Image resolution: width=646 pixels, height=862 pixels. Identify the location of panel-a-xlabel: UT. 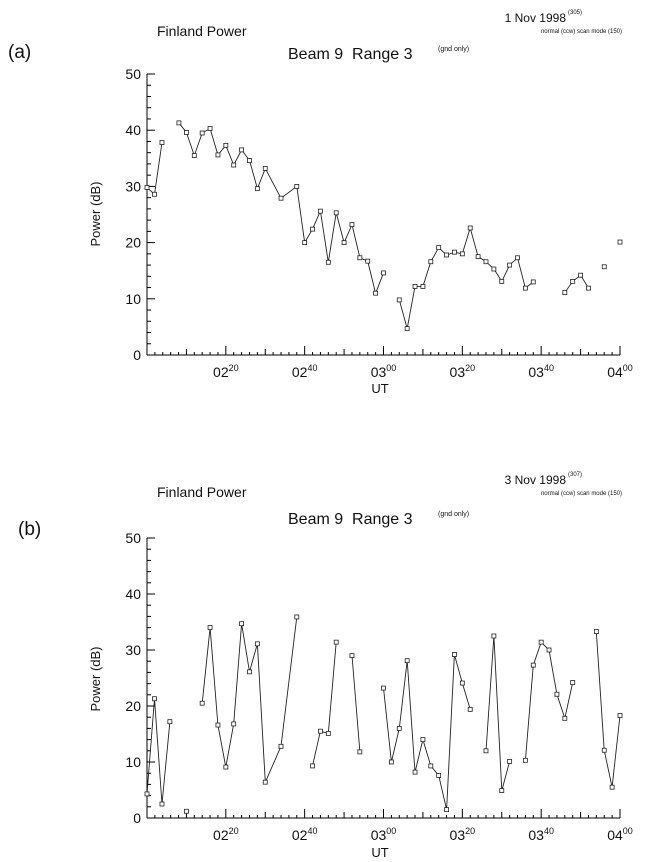
(379, 388).